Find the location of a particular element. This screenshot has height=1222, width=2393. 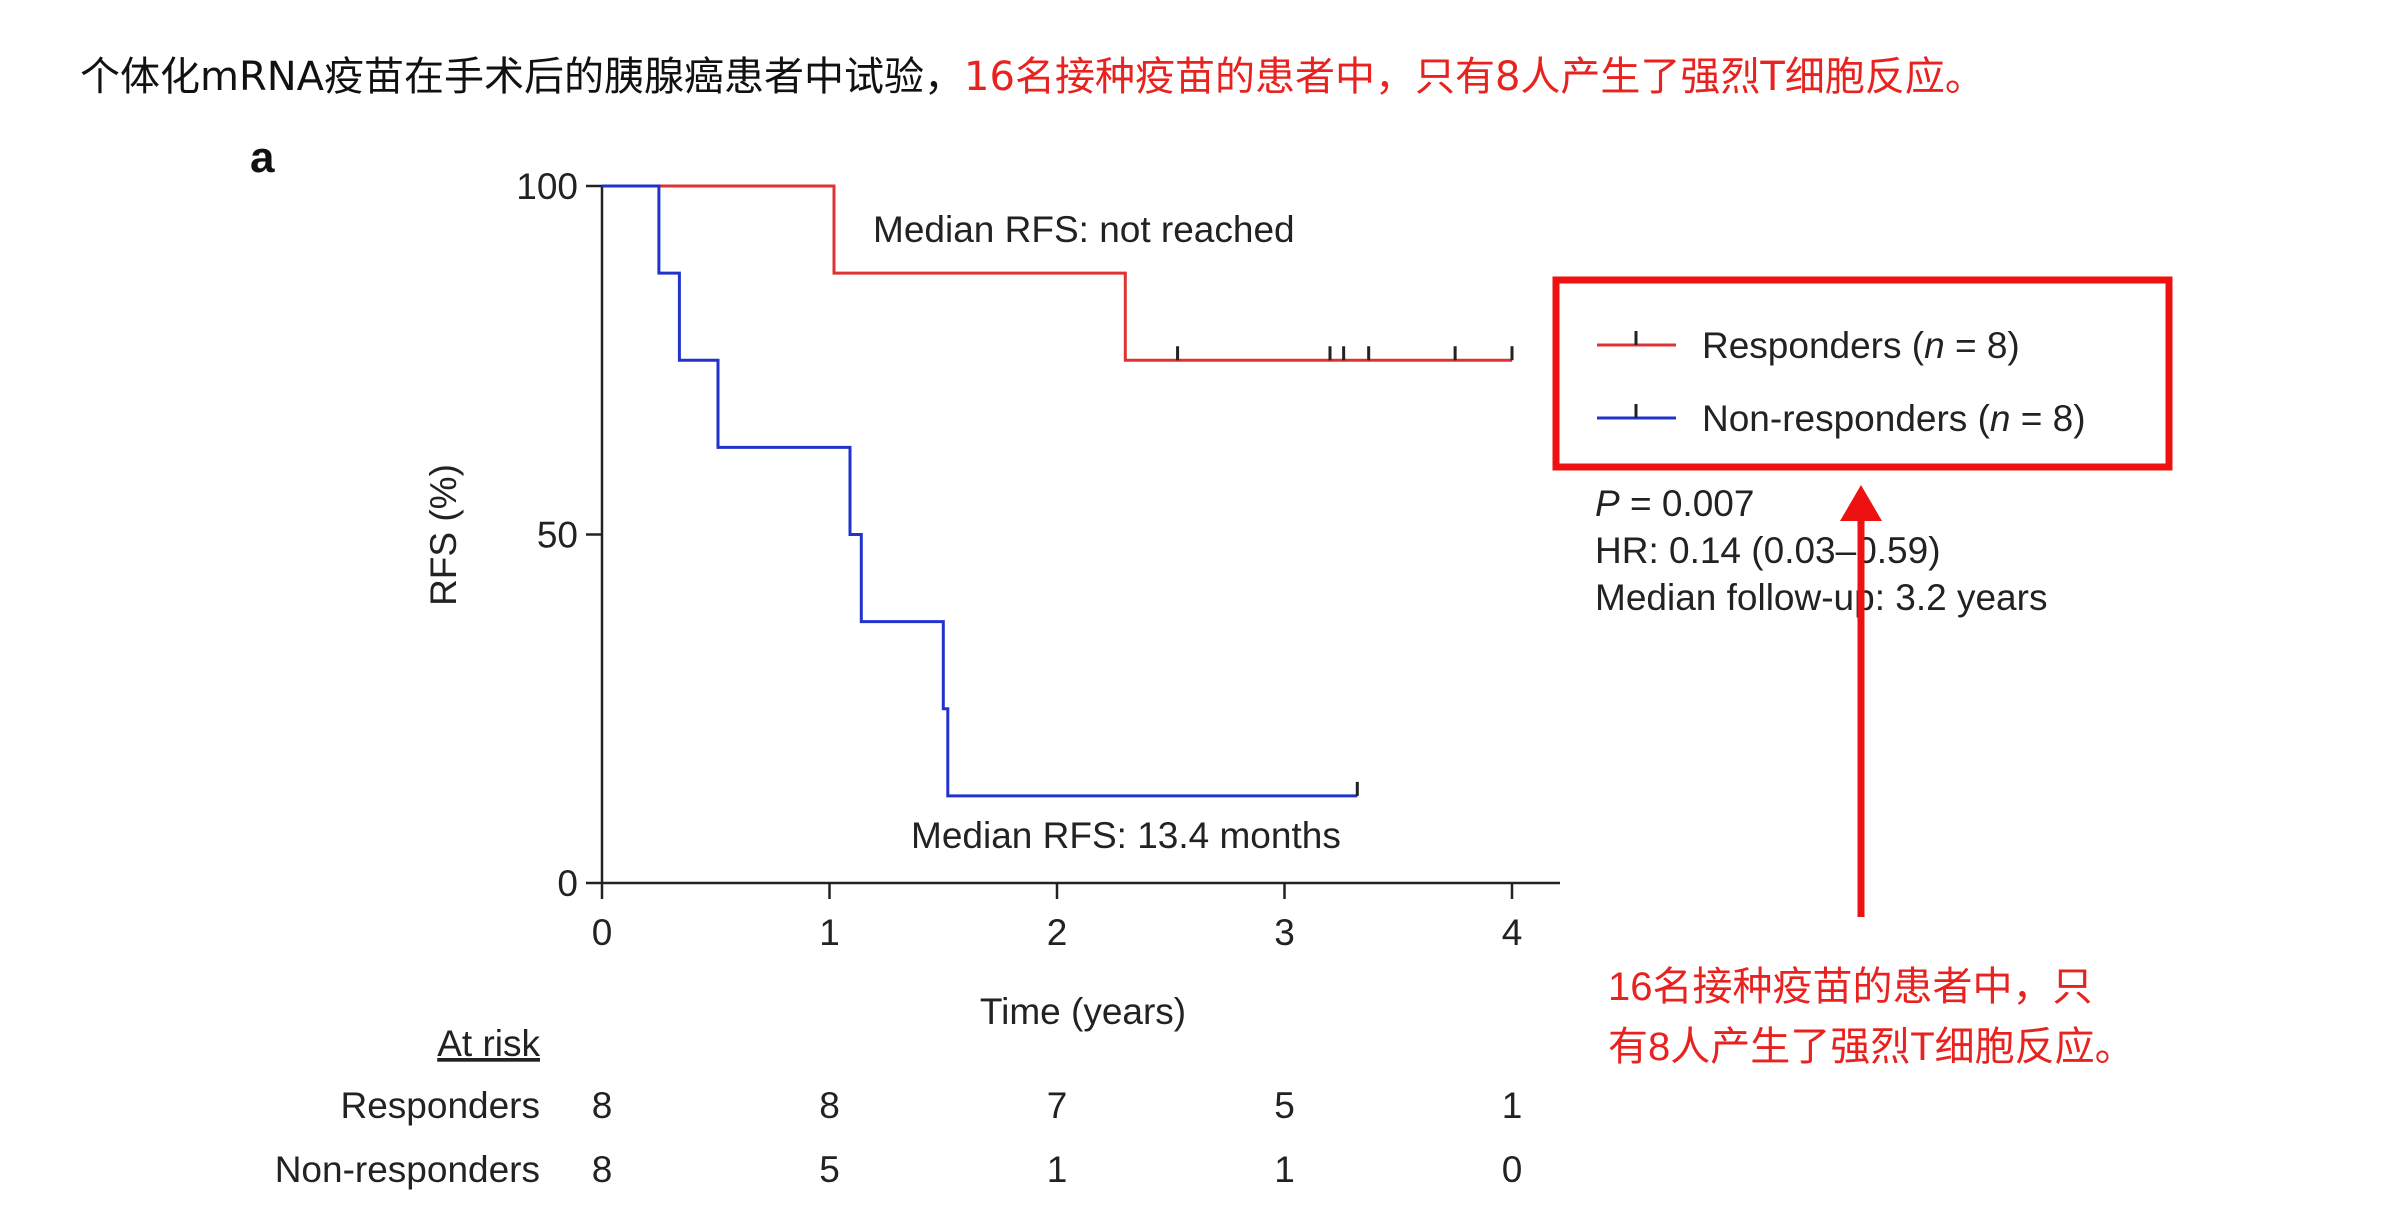

at-risk-value-nonresponders-0: 8 is located at coordinates (602, 1169).